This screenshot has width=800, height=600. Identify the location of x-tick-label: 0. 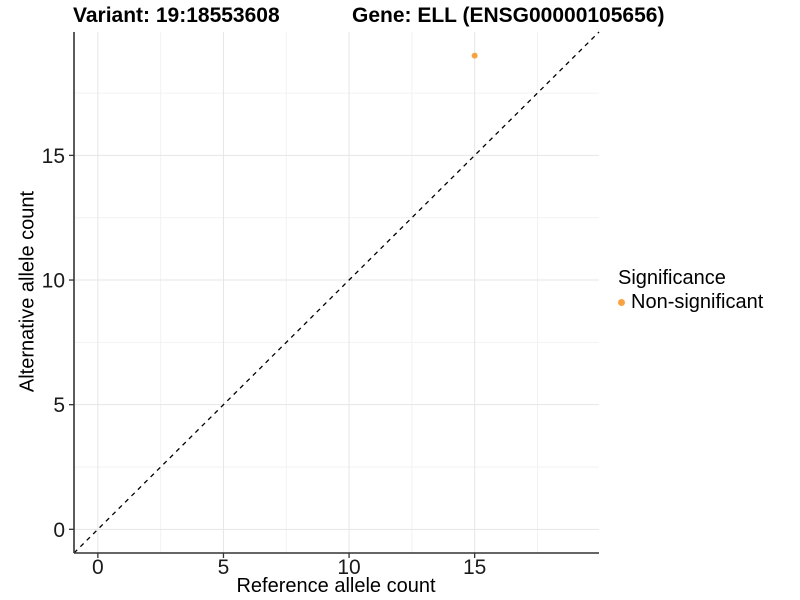
(98, 567).